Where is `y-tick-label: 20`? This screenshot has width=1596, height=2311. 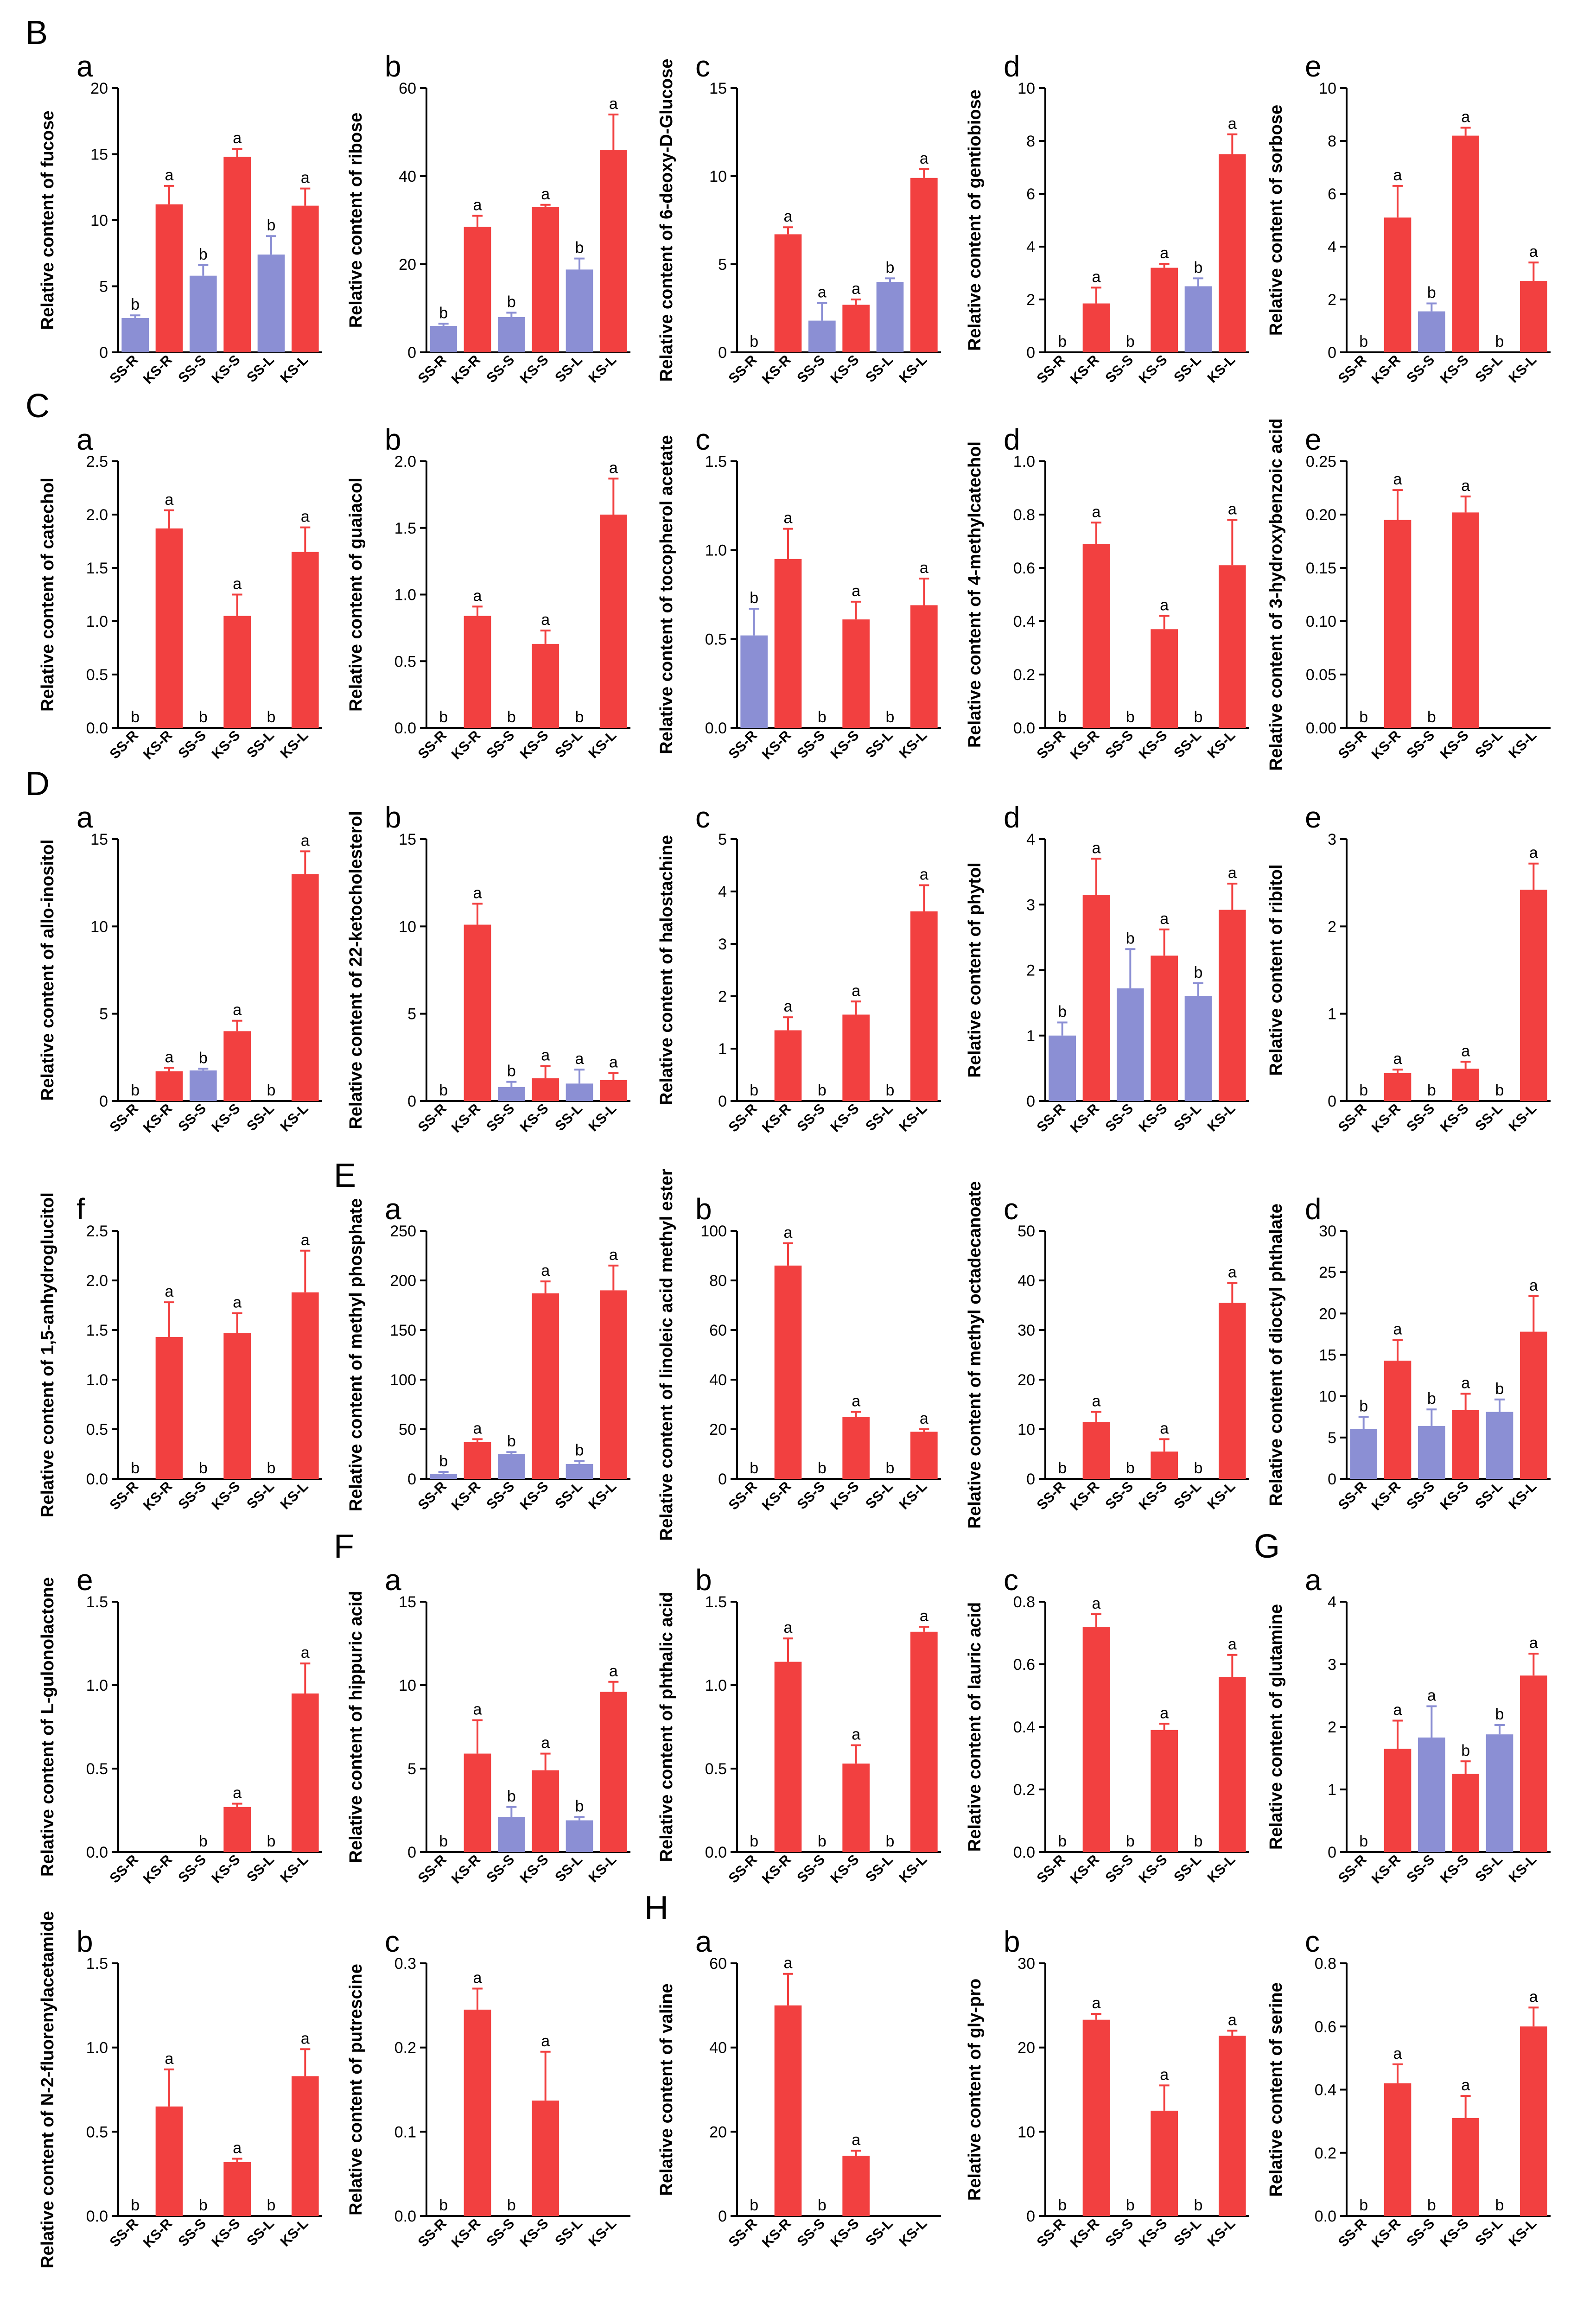
y-tick-label: 20 is located at coordinates (718, 2132).